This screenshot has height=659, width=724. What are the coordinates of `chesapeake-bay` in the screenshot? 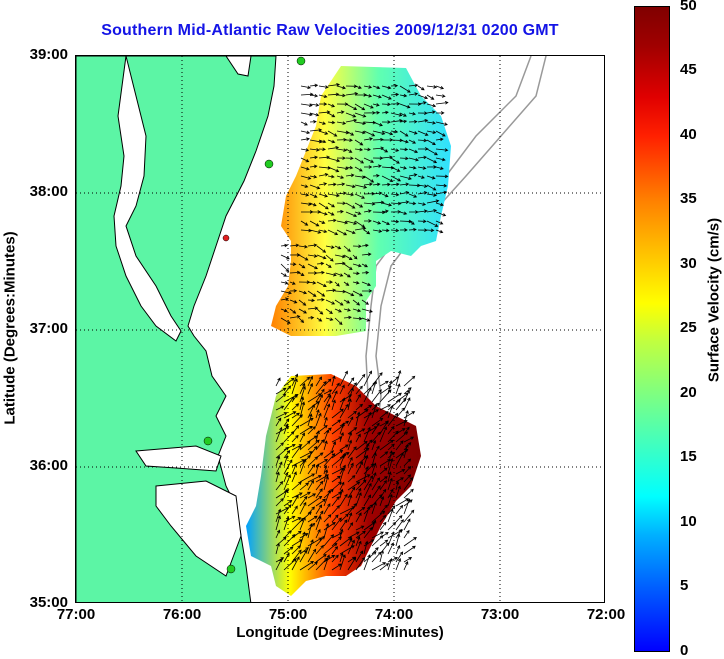 It's located at (147, 199).